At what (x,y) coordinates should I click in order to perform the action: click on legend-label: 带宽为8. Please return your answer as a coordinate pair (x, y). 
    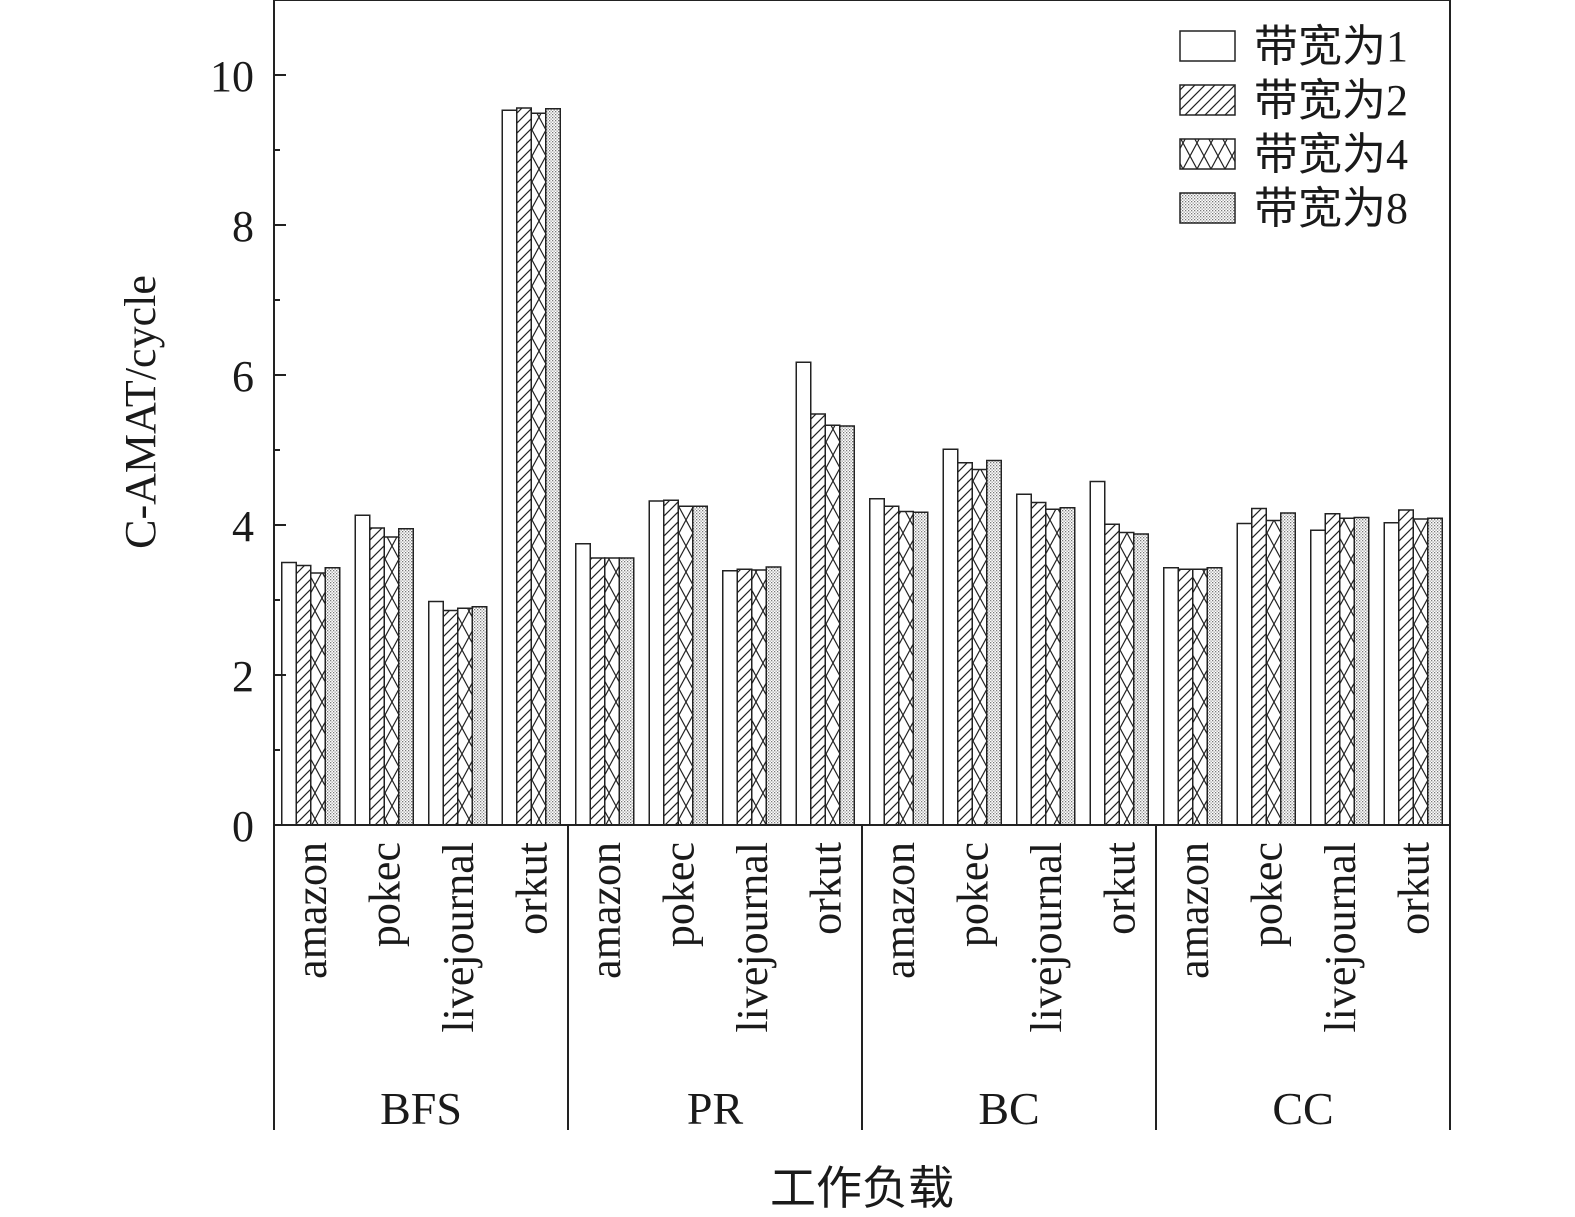
    Looking at the image, I should click on (1331, 208).